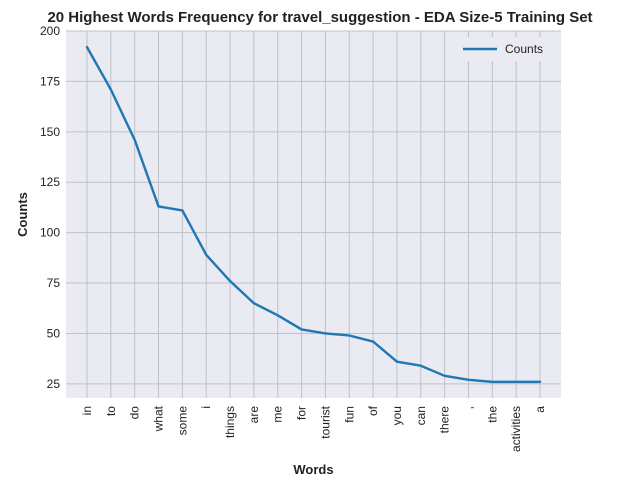 Image resolution: width=625 pixels, height=487 pixels. What do you see at coordinates (50, 182) in the screenshot?
I see `y-tick-label: 125` at bounding box center [50, 182].